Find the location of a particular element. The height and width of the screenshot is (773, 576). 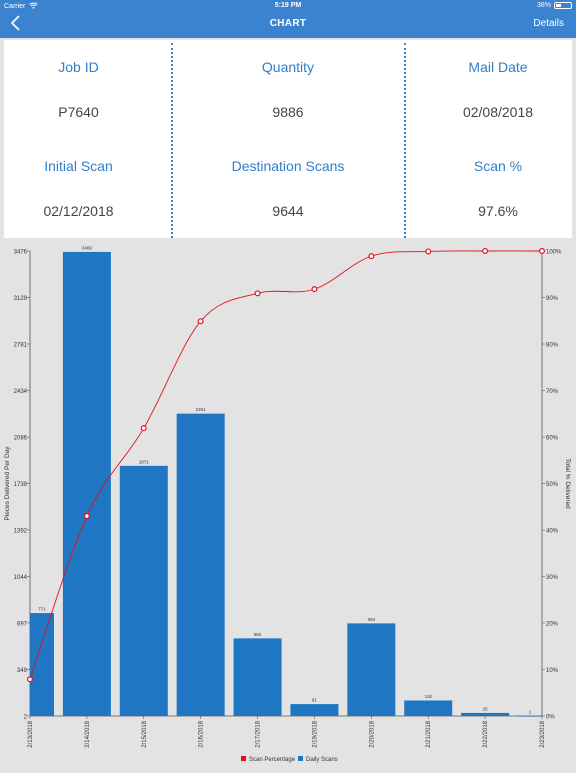

destination-scans-value: 9644 is located at coordinates (288, 211).